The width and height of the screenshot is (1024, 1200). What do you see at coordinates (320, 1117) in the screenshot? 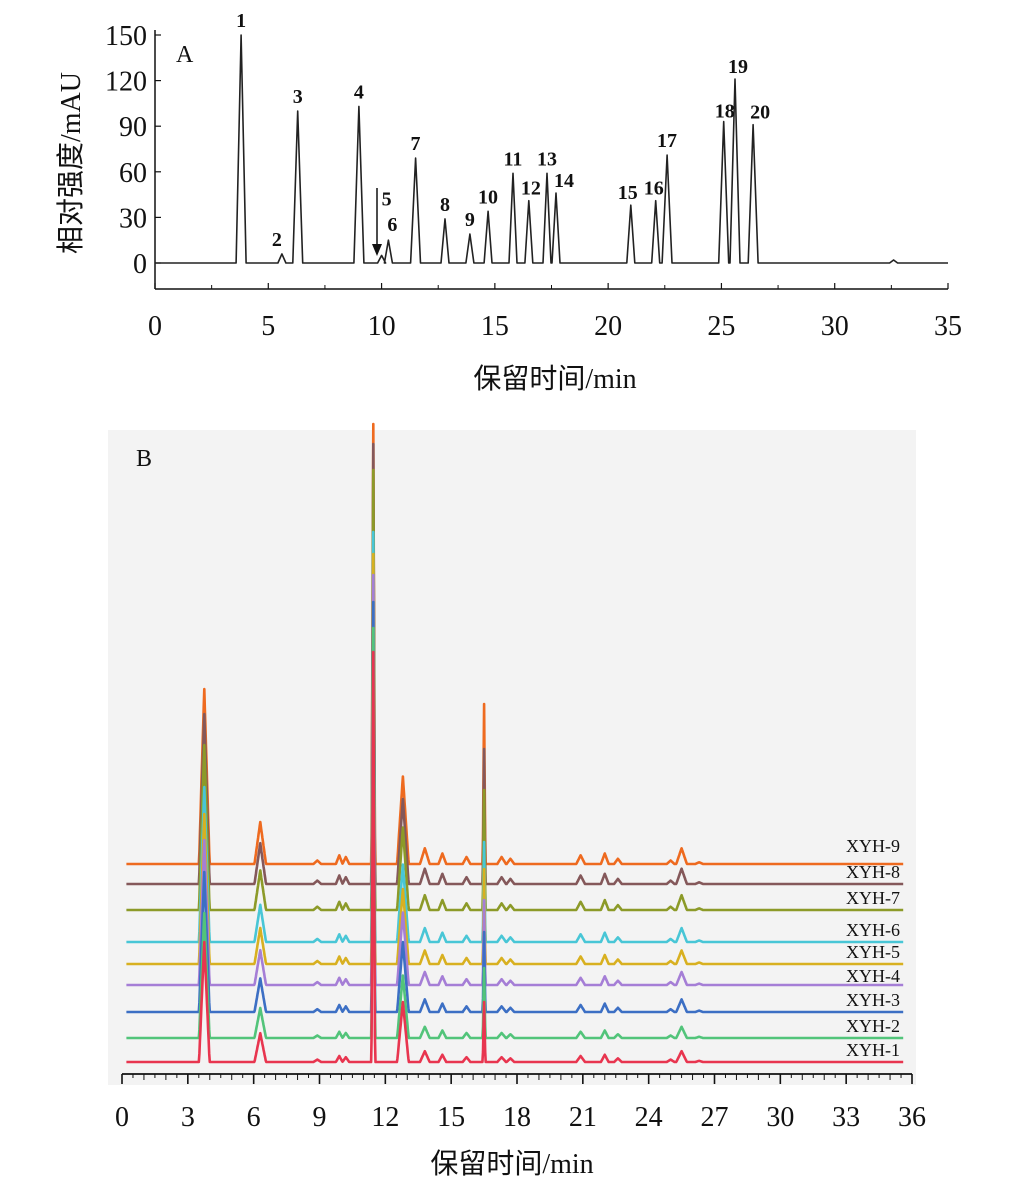
I see `panel-b-x-tick-label: 9` at bounding box center [320, 1117].